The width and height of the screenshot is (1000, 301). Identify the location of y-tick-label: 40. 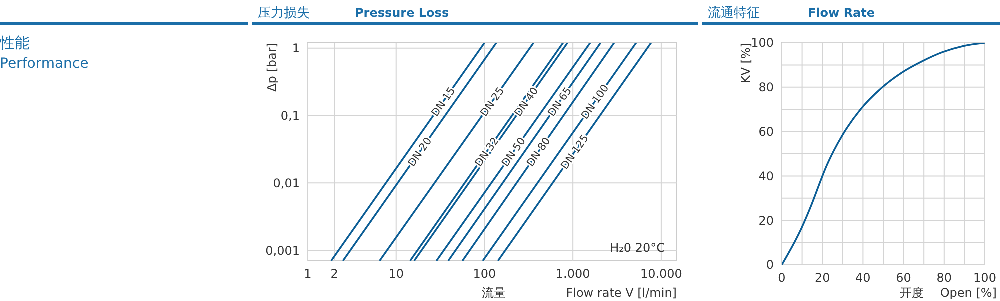
(766, 176).